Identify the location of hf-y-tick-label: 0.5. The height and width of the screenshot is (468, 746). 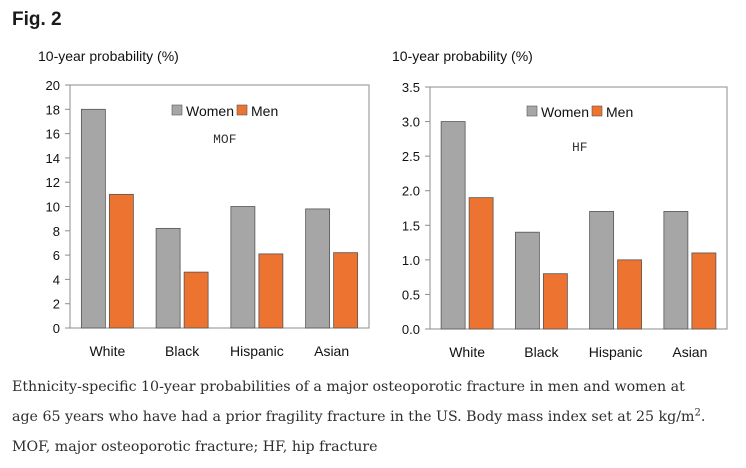
(411, 294).